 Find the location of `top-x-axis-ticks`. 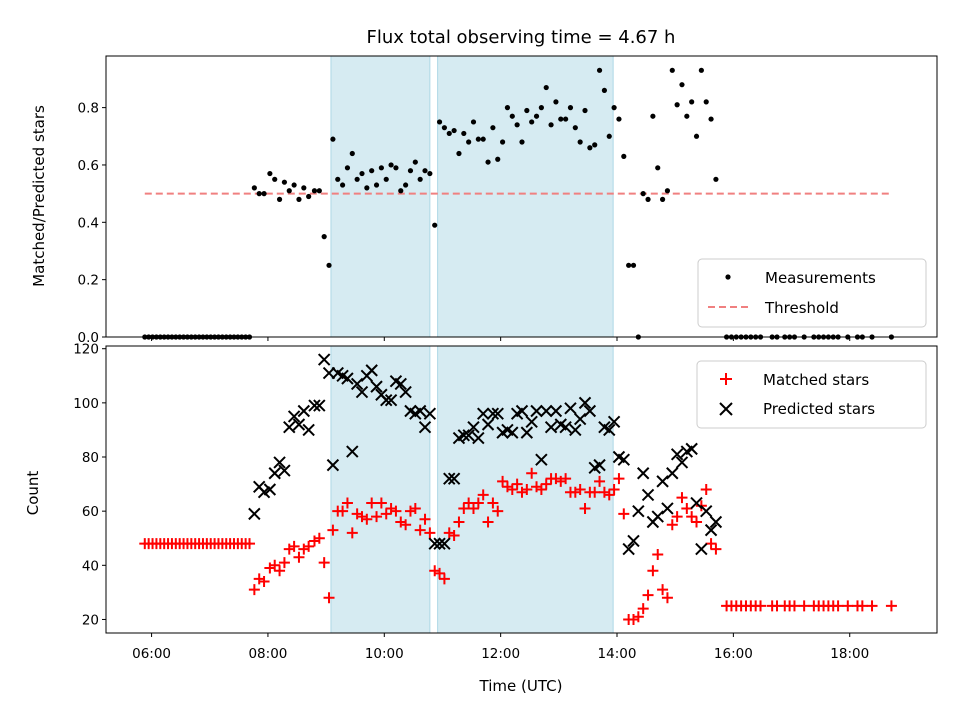

top-x-axis-ticks is located at coordinates (501, 339).